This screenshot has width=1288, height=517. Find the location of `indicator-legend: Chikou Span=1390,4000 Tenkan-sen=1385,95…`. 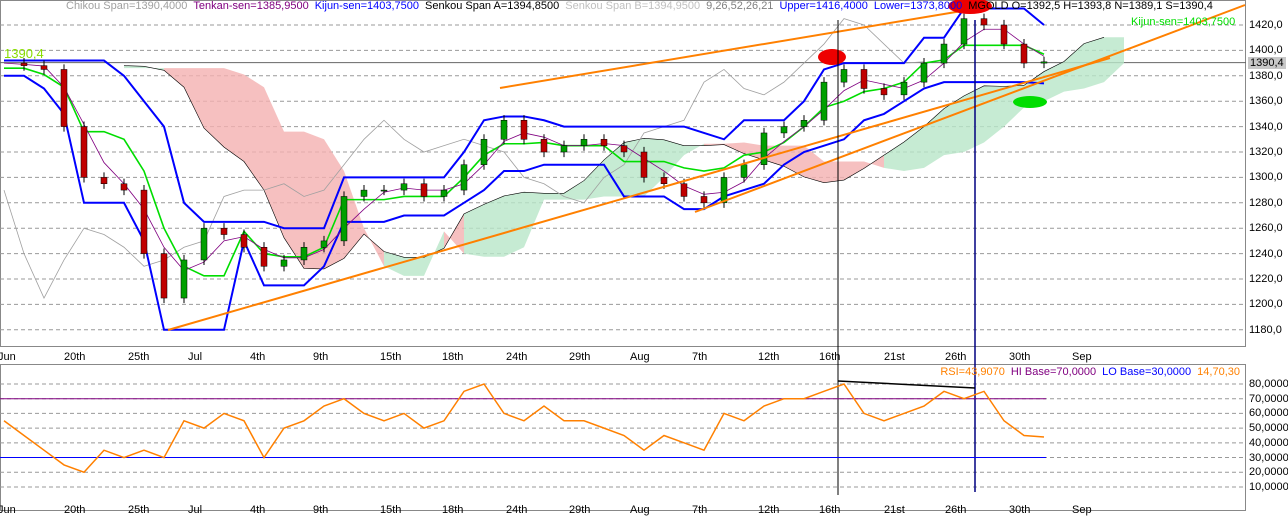

indicator-legend: Chikou Span=1390,4000 Tenkan-sen=1385,95… is located at coordinates (639, 6).